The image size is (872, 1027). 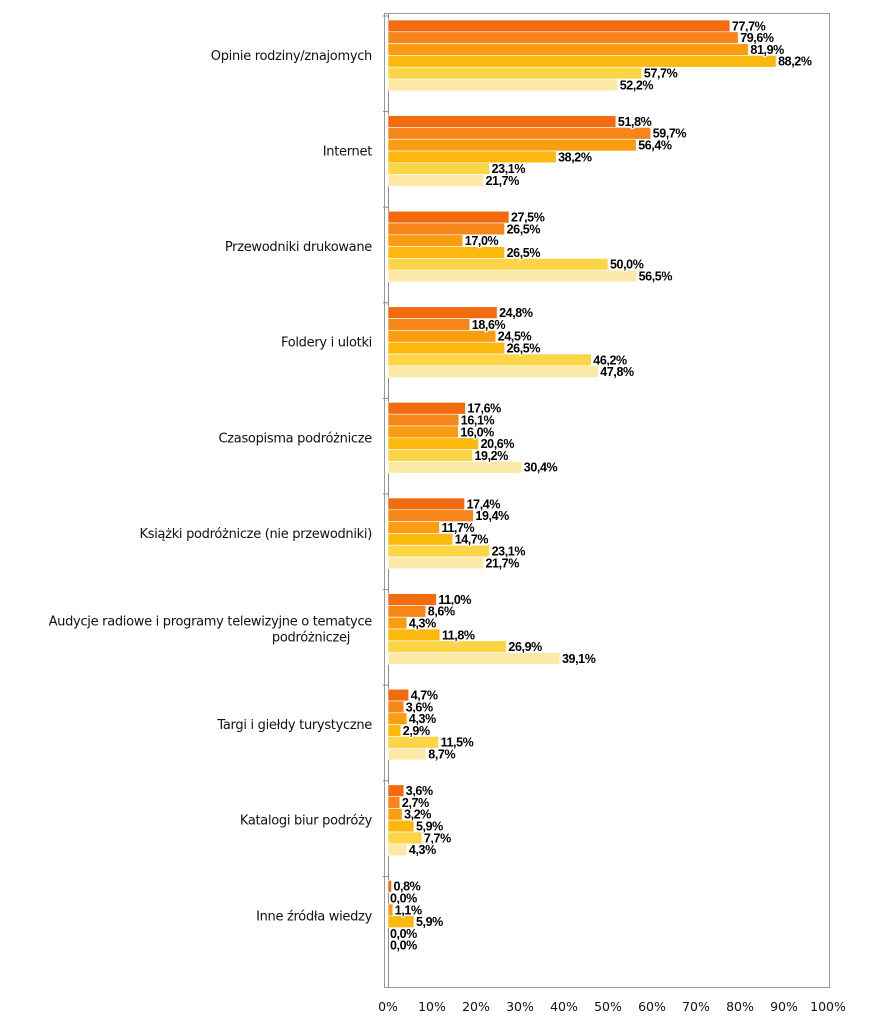 I want to click on x-tick-label: 70%, so click(x=696, y=1006).